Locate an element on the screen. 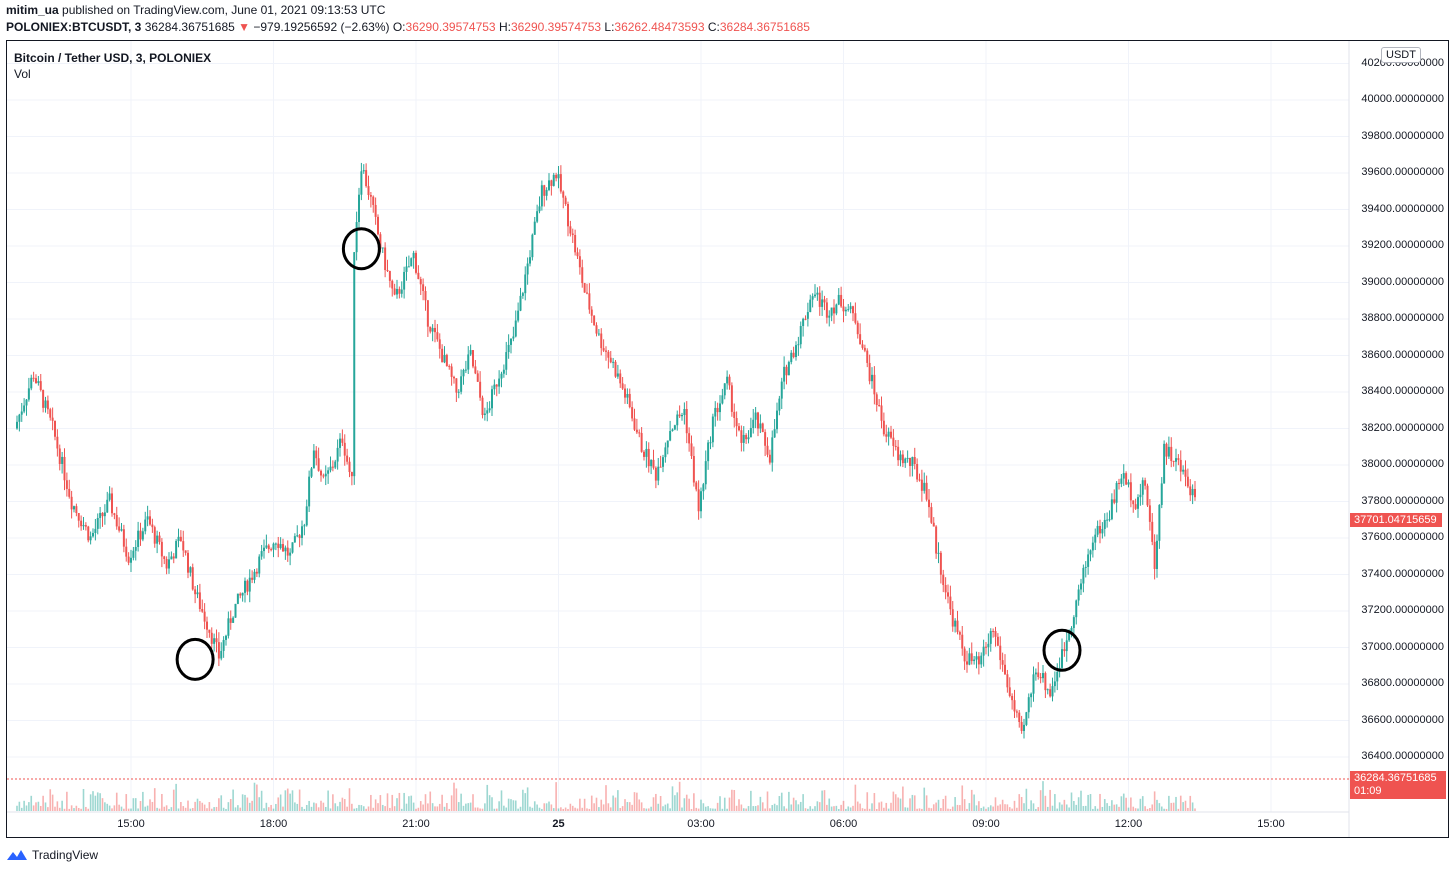  currency-badge: USDT is located at coordinates (1401, 55).